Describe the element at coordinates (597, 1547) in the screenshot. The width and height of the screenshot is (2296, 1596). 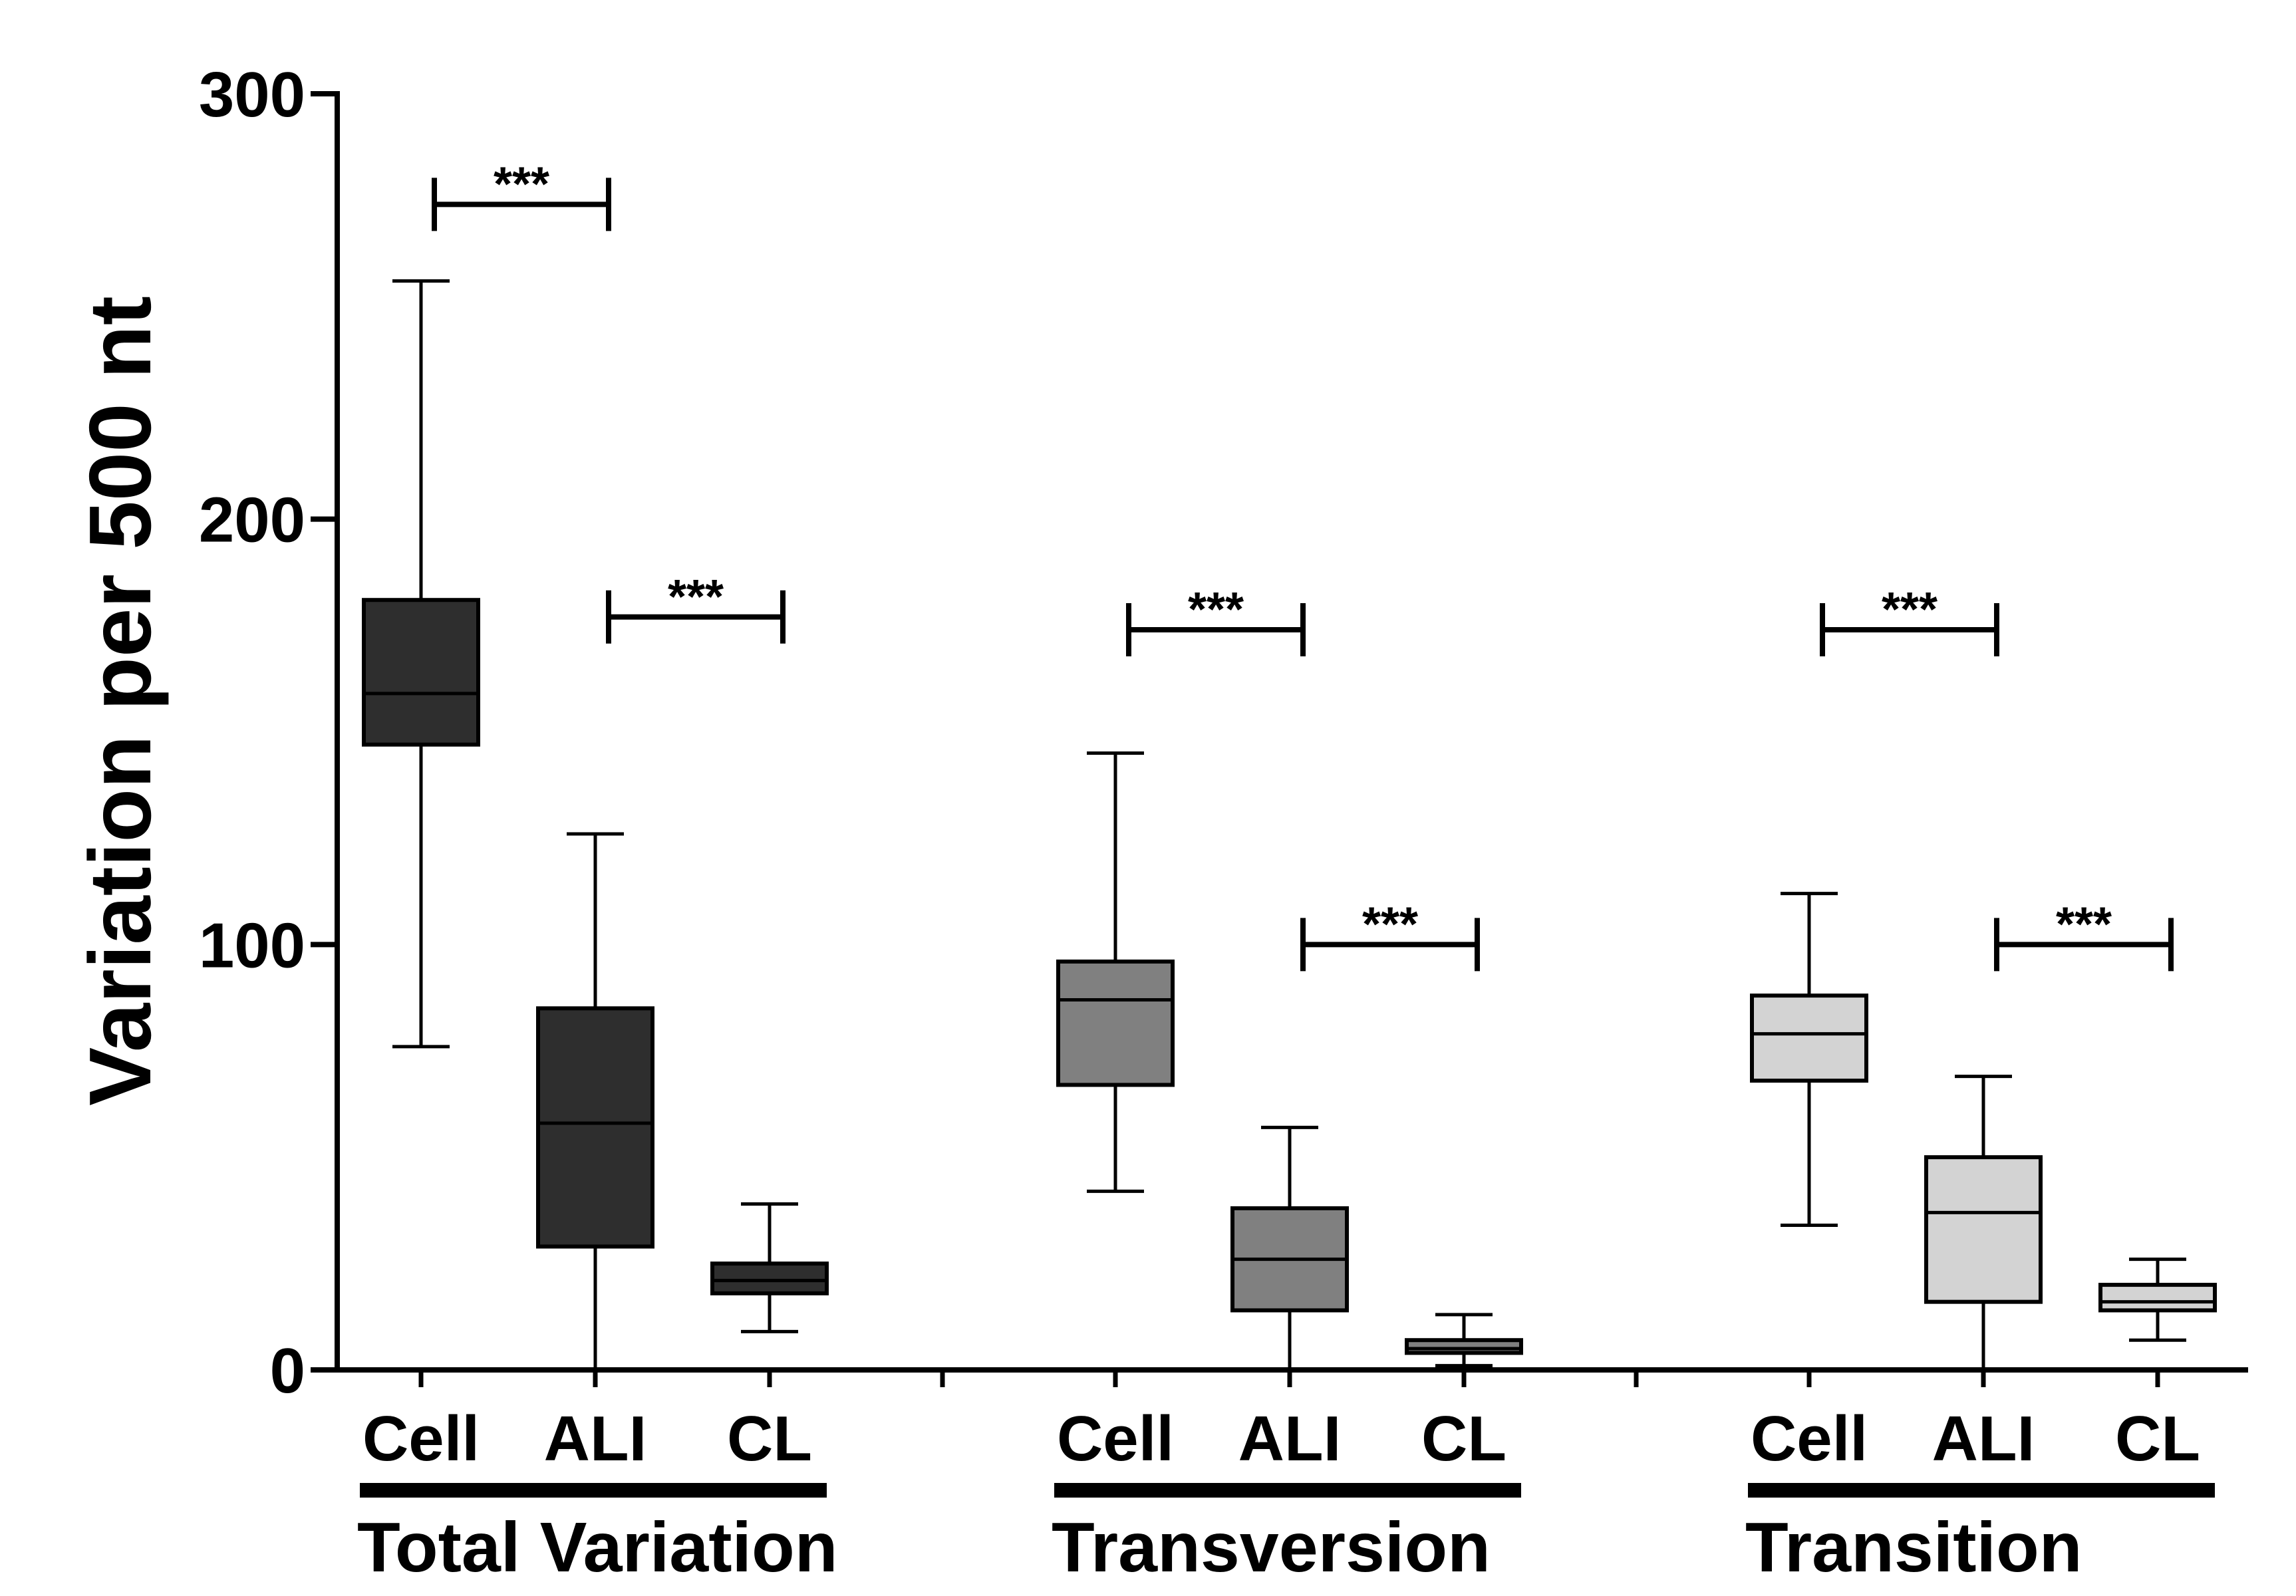
I see `group-label: Total Variation` at that location.